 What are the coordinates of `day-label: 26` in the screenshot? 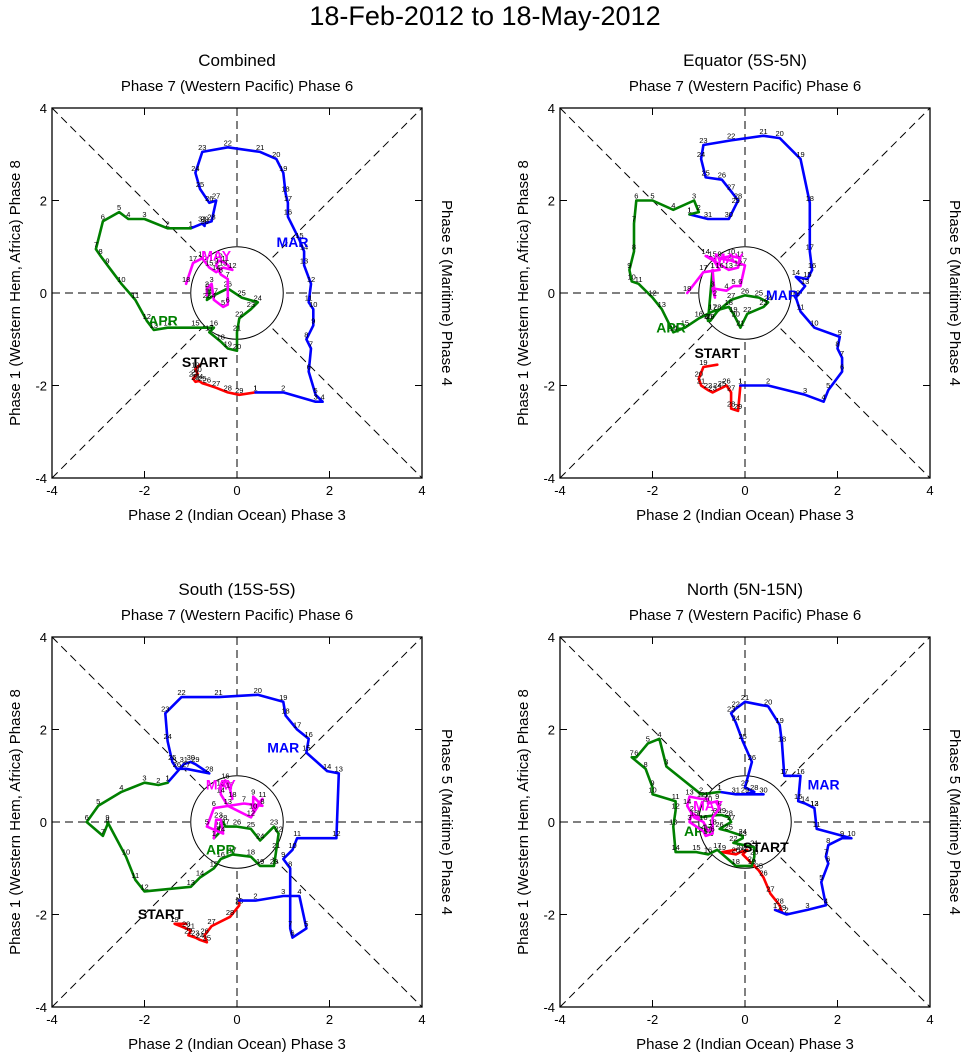 It's located at (204, 930).